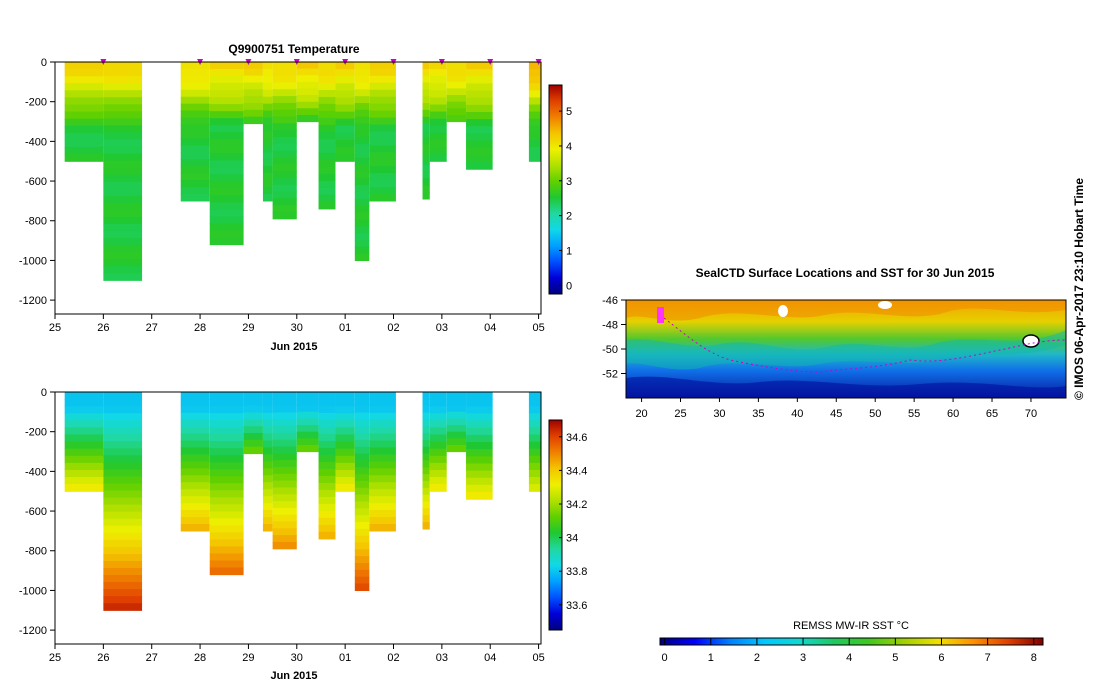 The image size is (1099, 700). I want to click on x-tick-label: 30, so click(297, 328).